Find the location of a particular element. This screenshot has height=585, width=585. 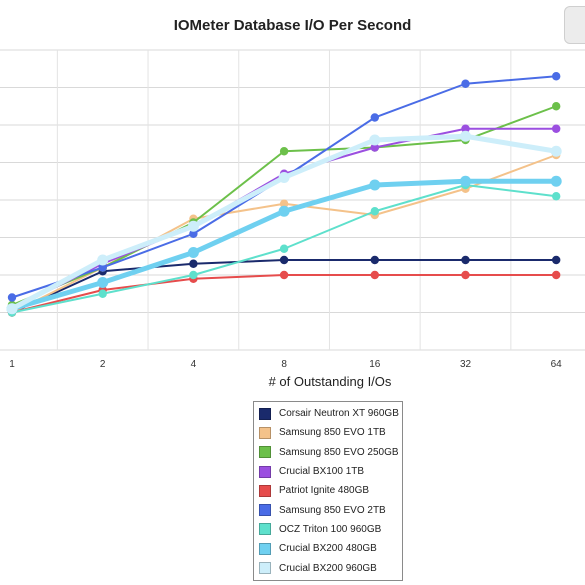

x-tick-label: 4 is located at coordinates (194, 364).